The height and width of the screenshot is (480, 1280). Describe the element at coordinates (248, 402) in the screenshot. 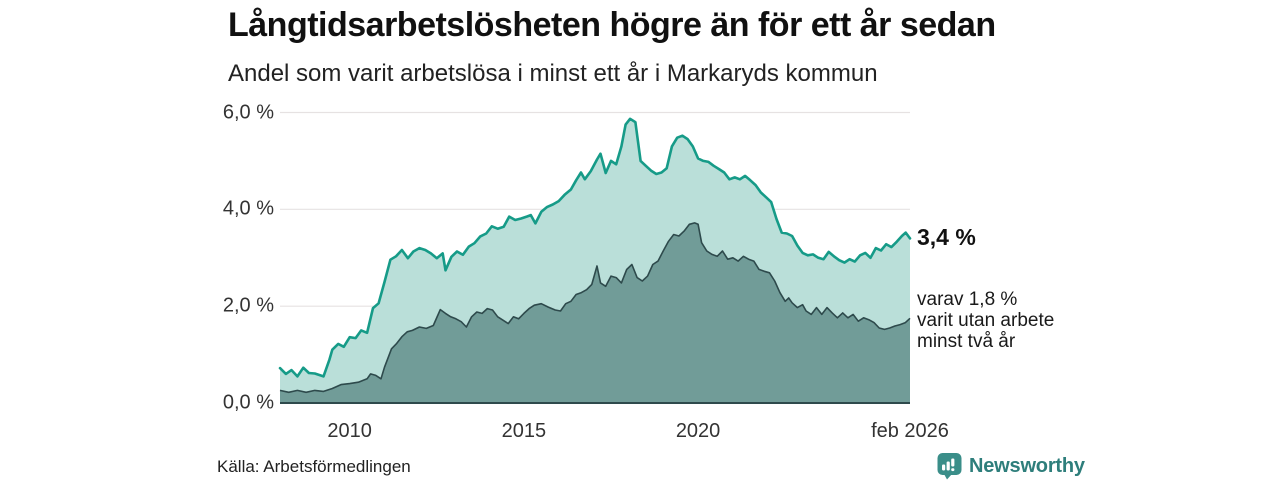

I see `y-tick-label: 0,0 %` at that location.